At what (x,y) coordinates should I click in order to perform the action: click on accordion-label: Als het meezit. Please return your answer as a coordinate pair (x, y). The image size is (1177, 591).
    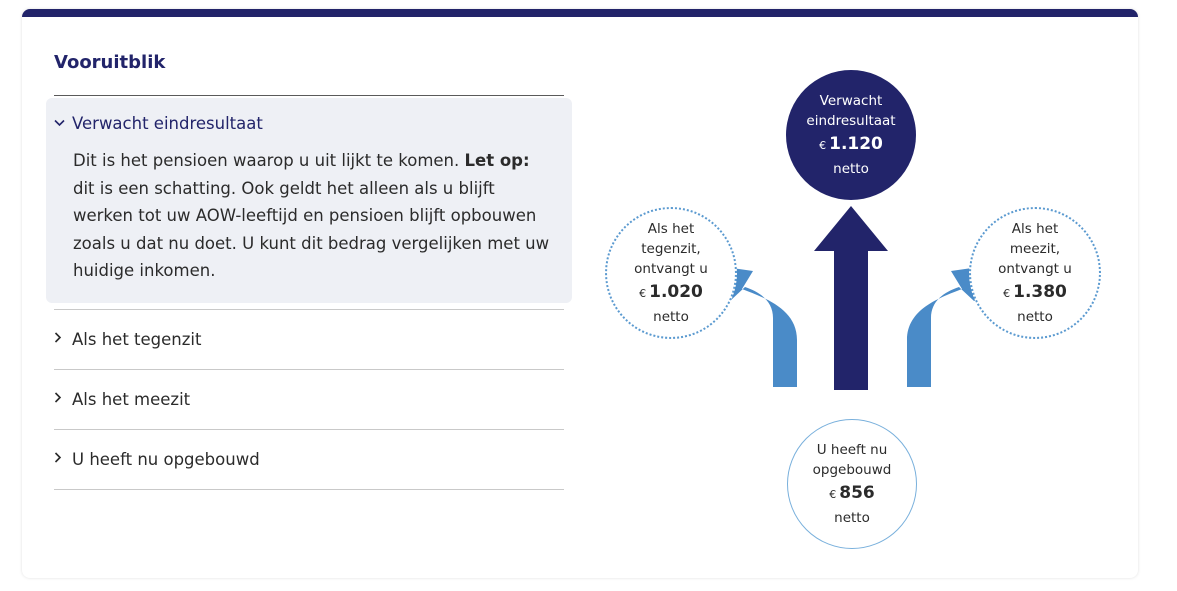
    Looking at the image, I should click on (131, 399).